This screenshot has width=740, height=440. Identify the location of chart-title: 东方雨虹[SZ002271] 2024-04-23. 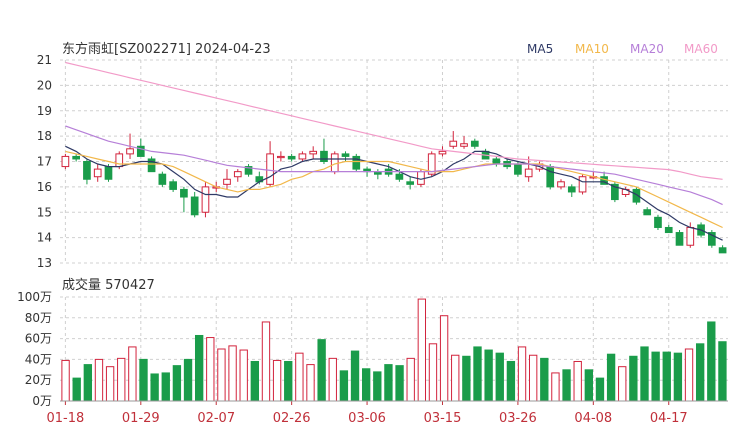
(166, 49).